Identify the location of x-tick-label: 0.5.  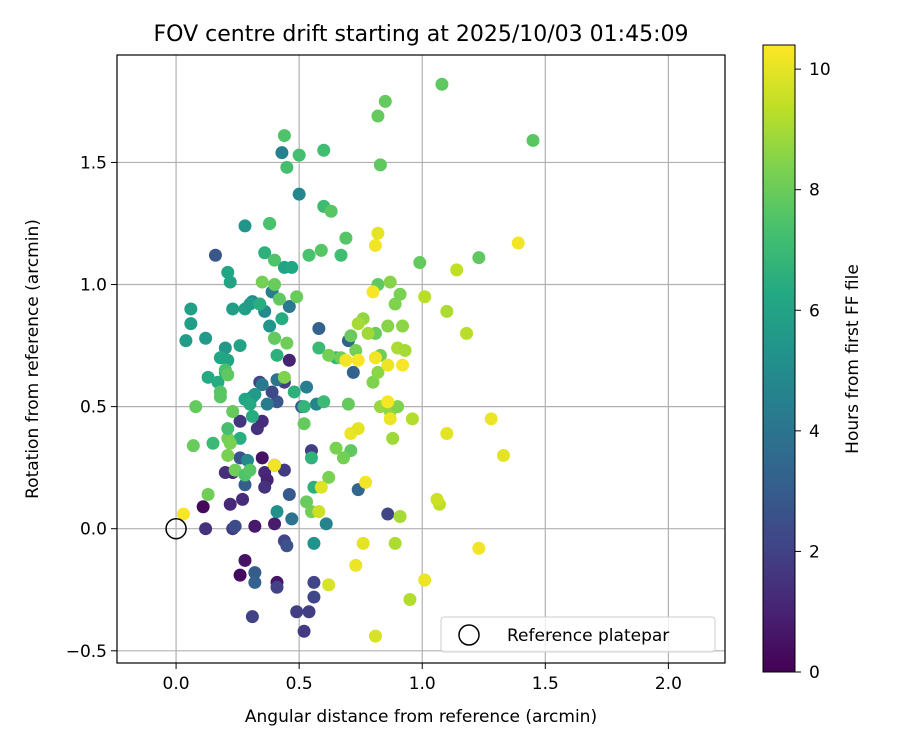
(299, 684).